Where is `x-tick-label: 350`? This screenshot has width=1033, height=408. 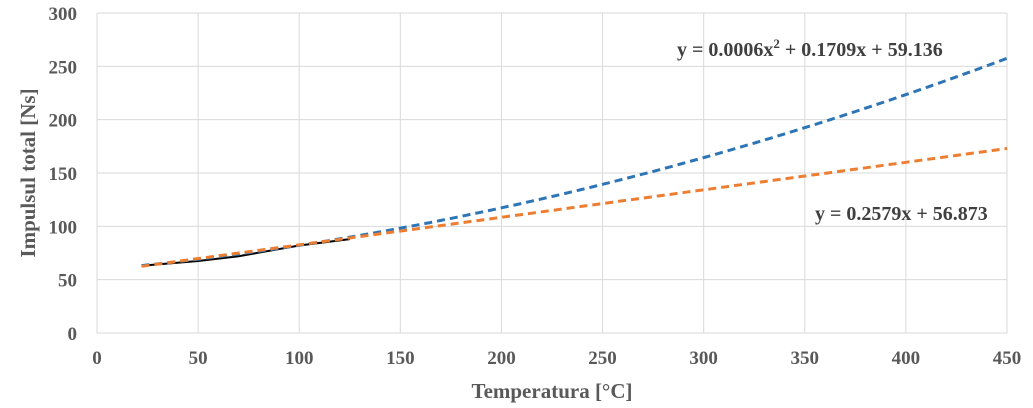 x-tick-label: 350 is located at coordinates (805, 358).